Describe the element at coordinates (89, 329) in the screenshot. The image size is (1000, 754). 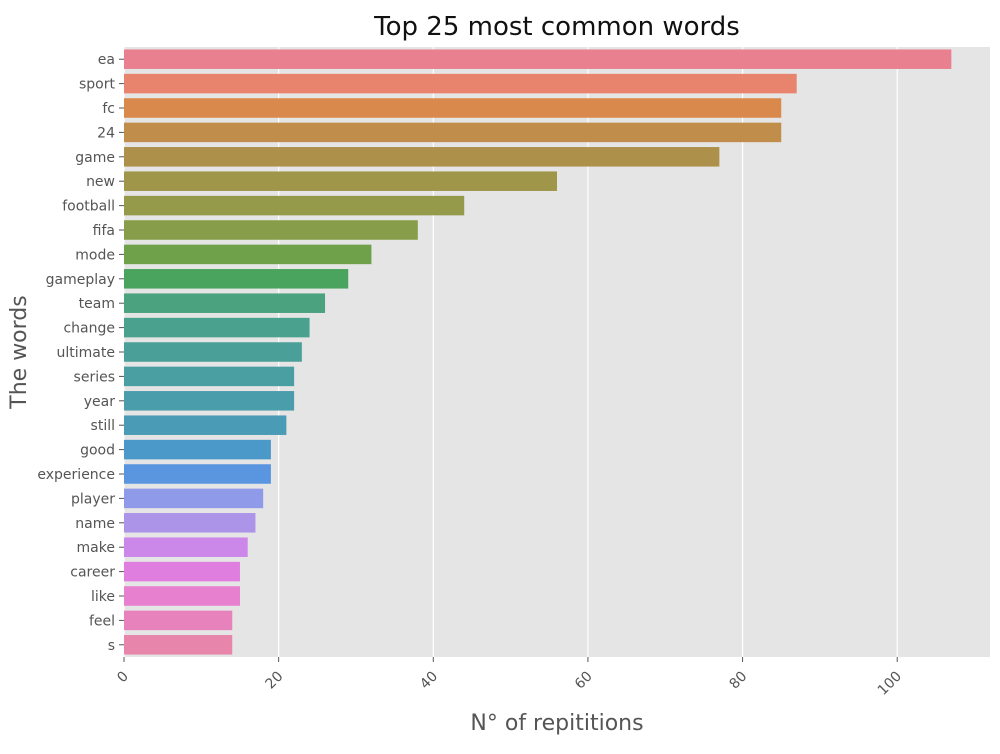
I see `y-tick-label: change` at that location.